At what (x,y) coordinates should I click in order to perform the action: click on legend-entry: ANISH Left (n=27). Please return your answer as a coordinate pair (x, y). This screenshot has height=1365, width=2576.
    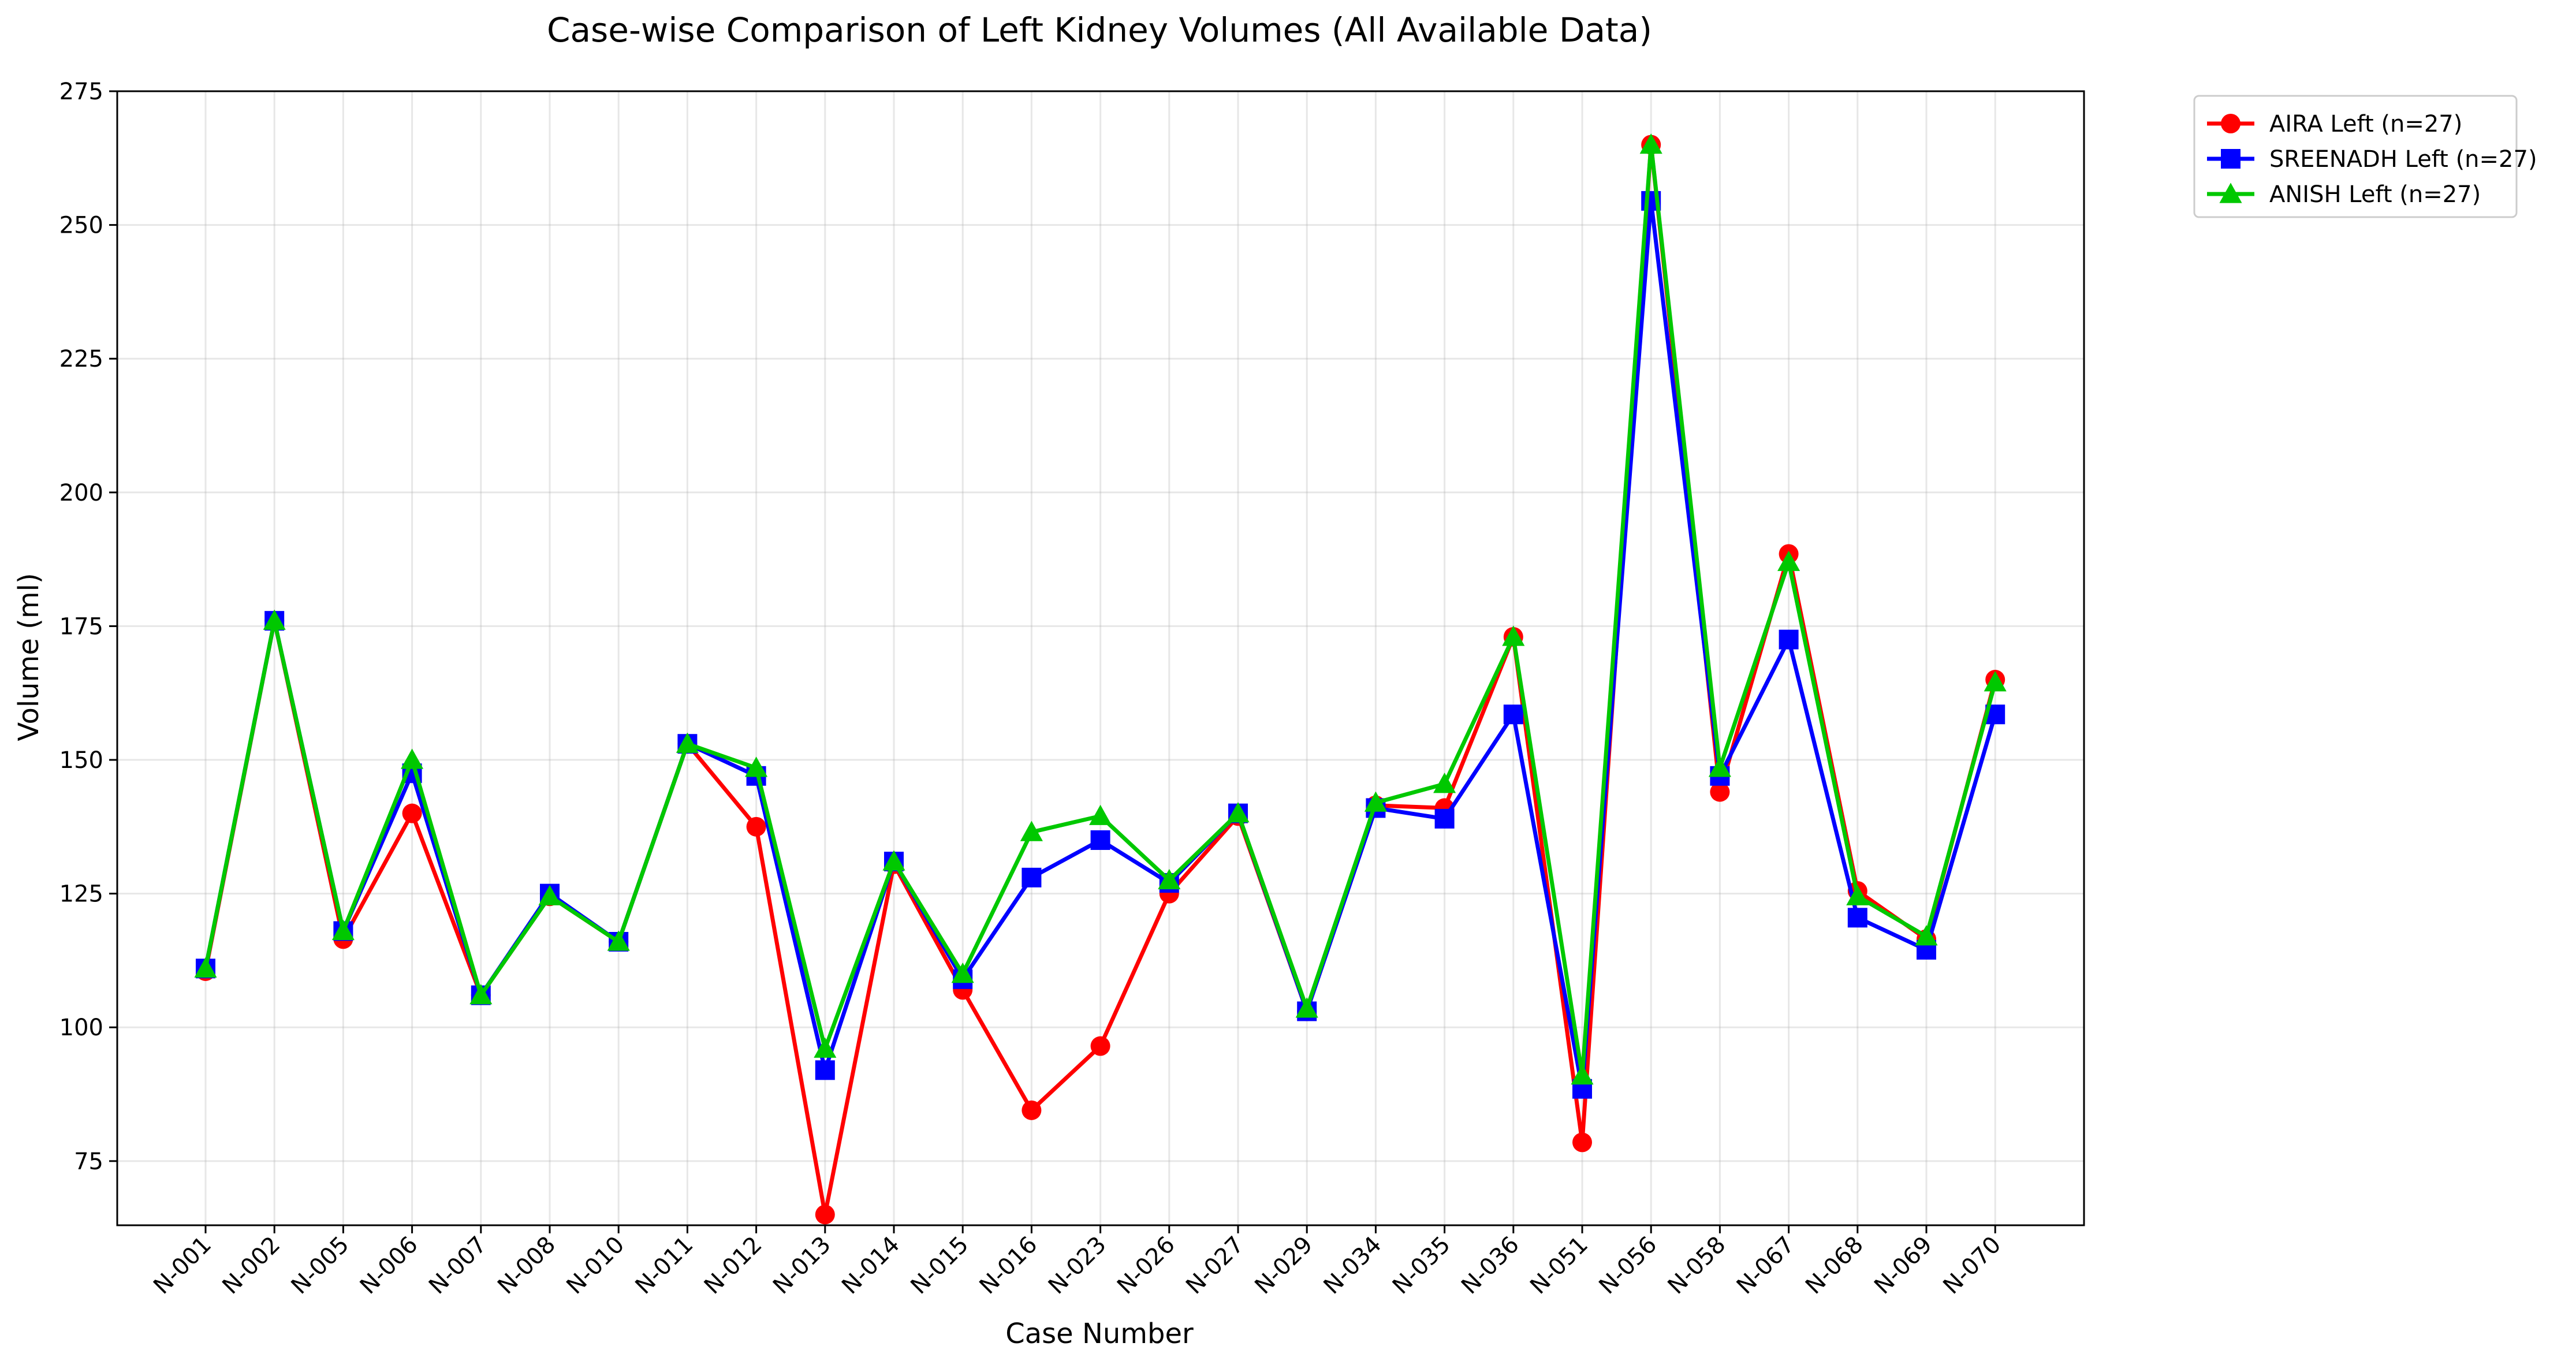
    Looking at the image, I should click on (2344, 194).